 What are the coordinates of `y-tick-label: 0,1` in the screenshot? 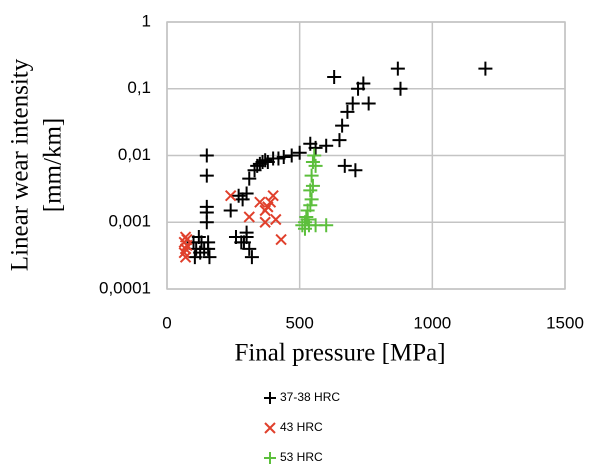 It's located at (139, 87).